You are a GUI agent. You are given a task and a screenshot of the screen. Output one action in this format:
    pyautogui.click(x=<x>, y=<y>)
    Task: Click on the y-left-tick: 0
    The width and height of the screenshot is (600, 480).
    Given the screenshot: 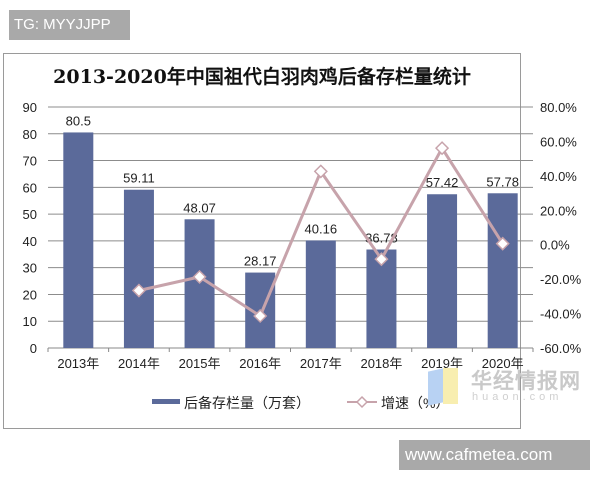 What is the action you would take?
    pyautogui.click(x=33, y=348)
    